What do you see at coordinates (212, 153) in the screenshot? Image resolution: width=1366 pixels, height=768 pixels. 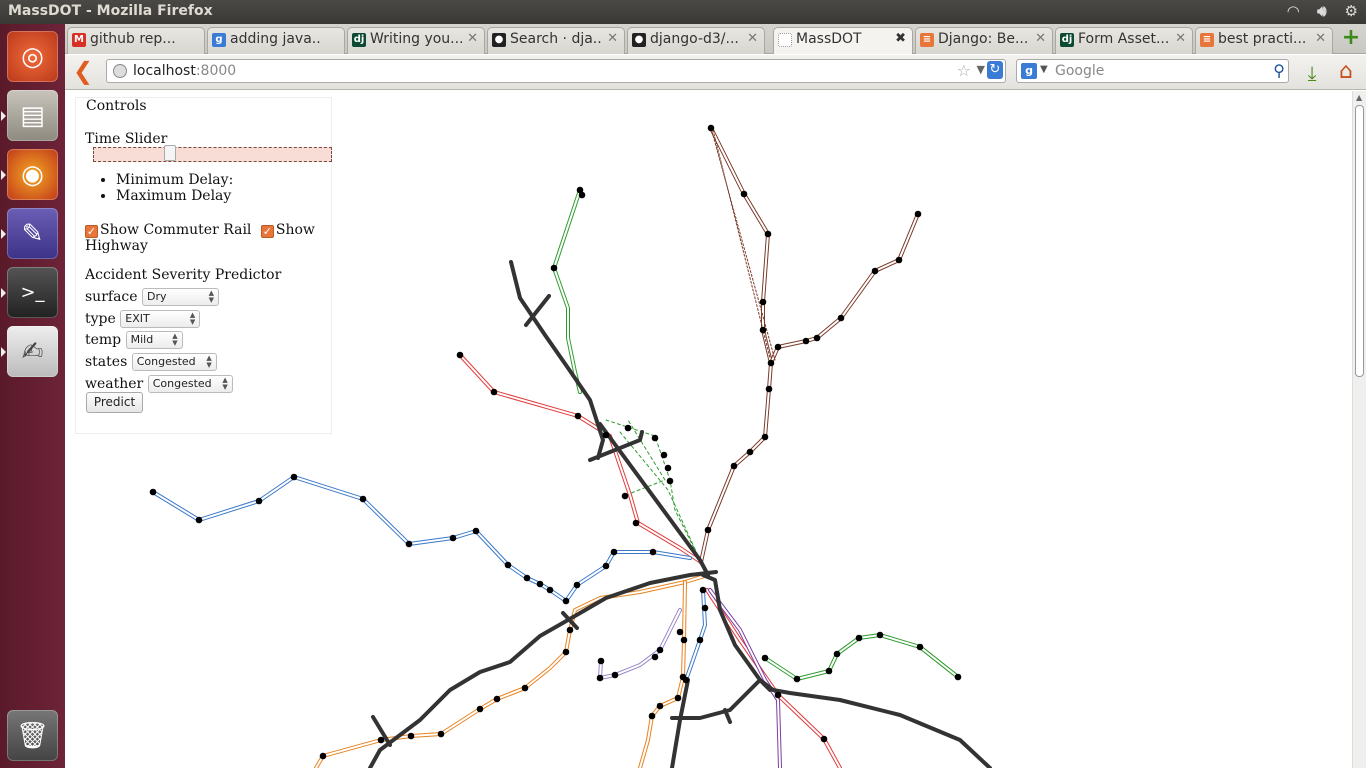 I see `time-slider` at bounding box center [212, 153].